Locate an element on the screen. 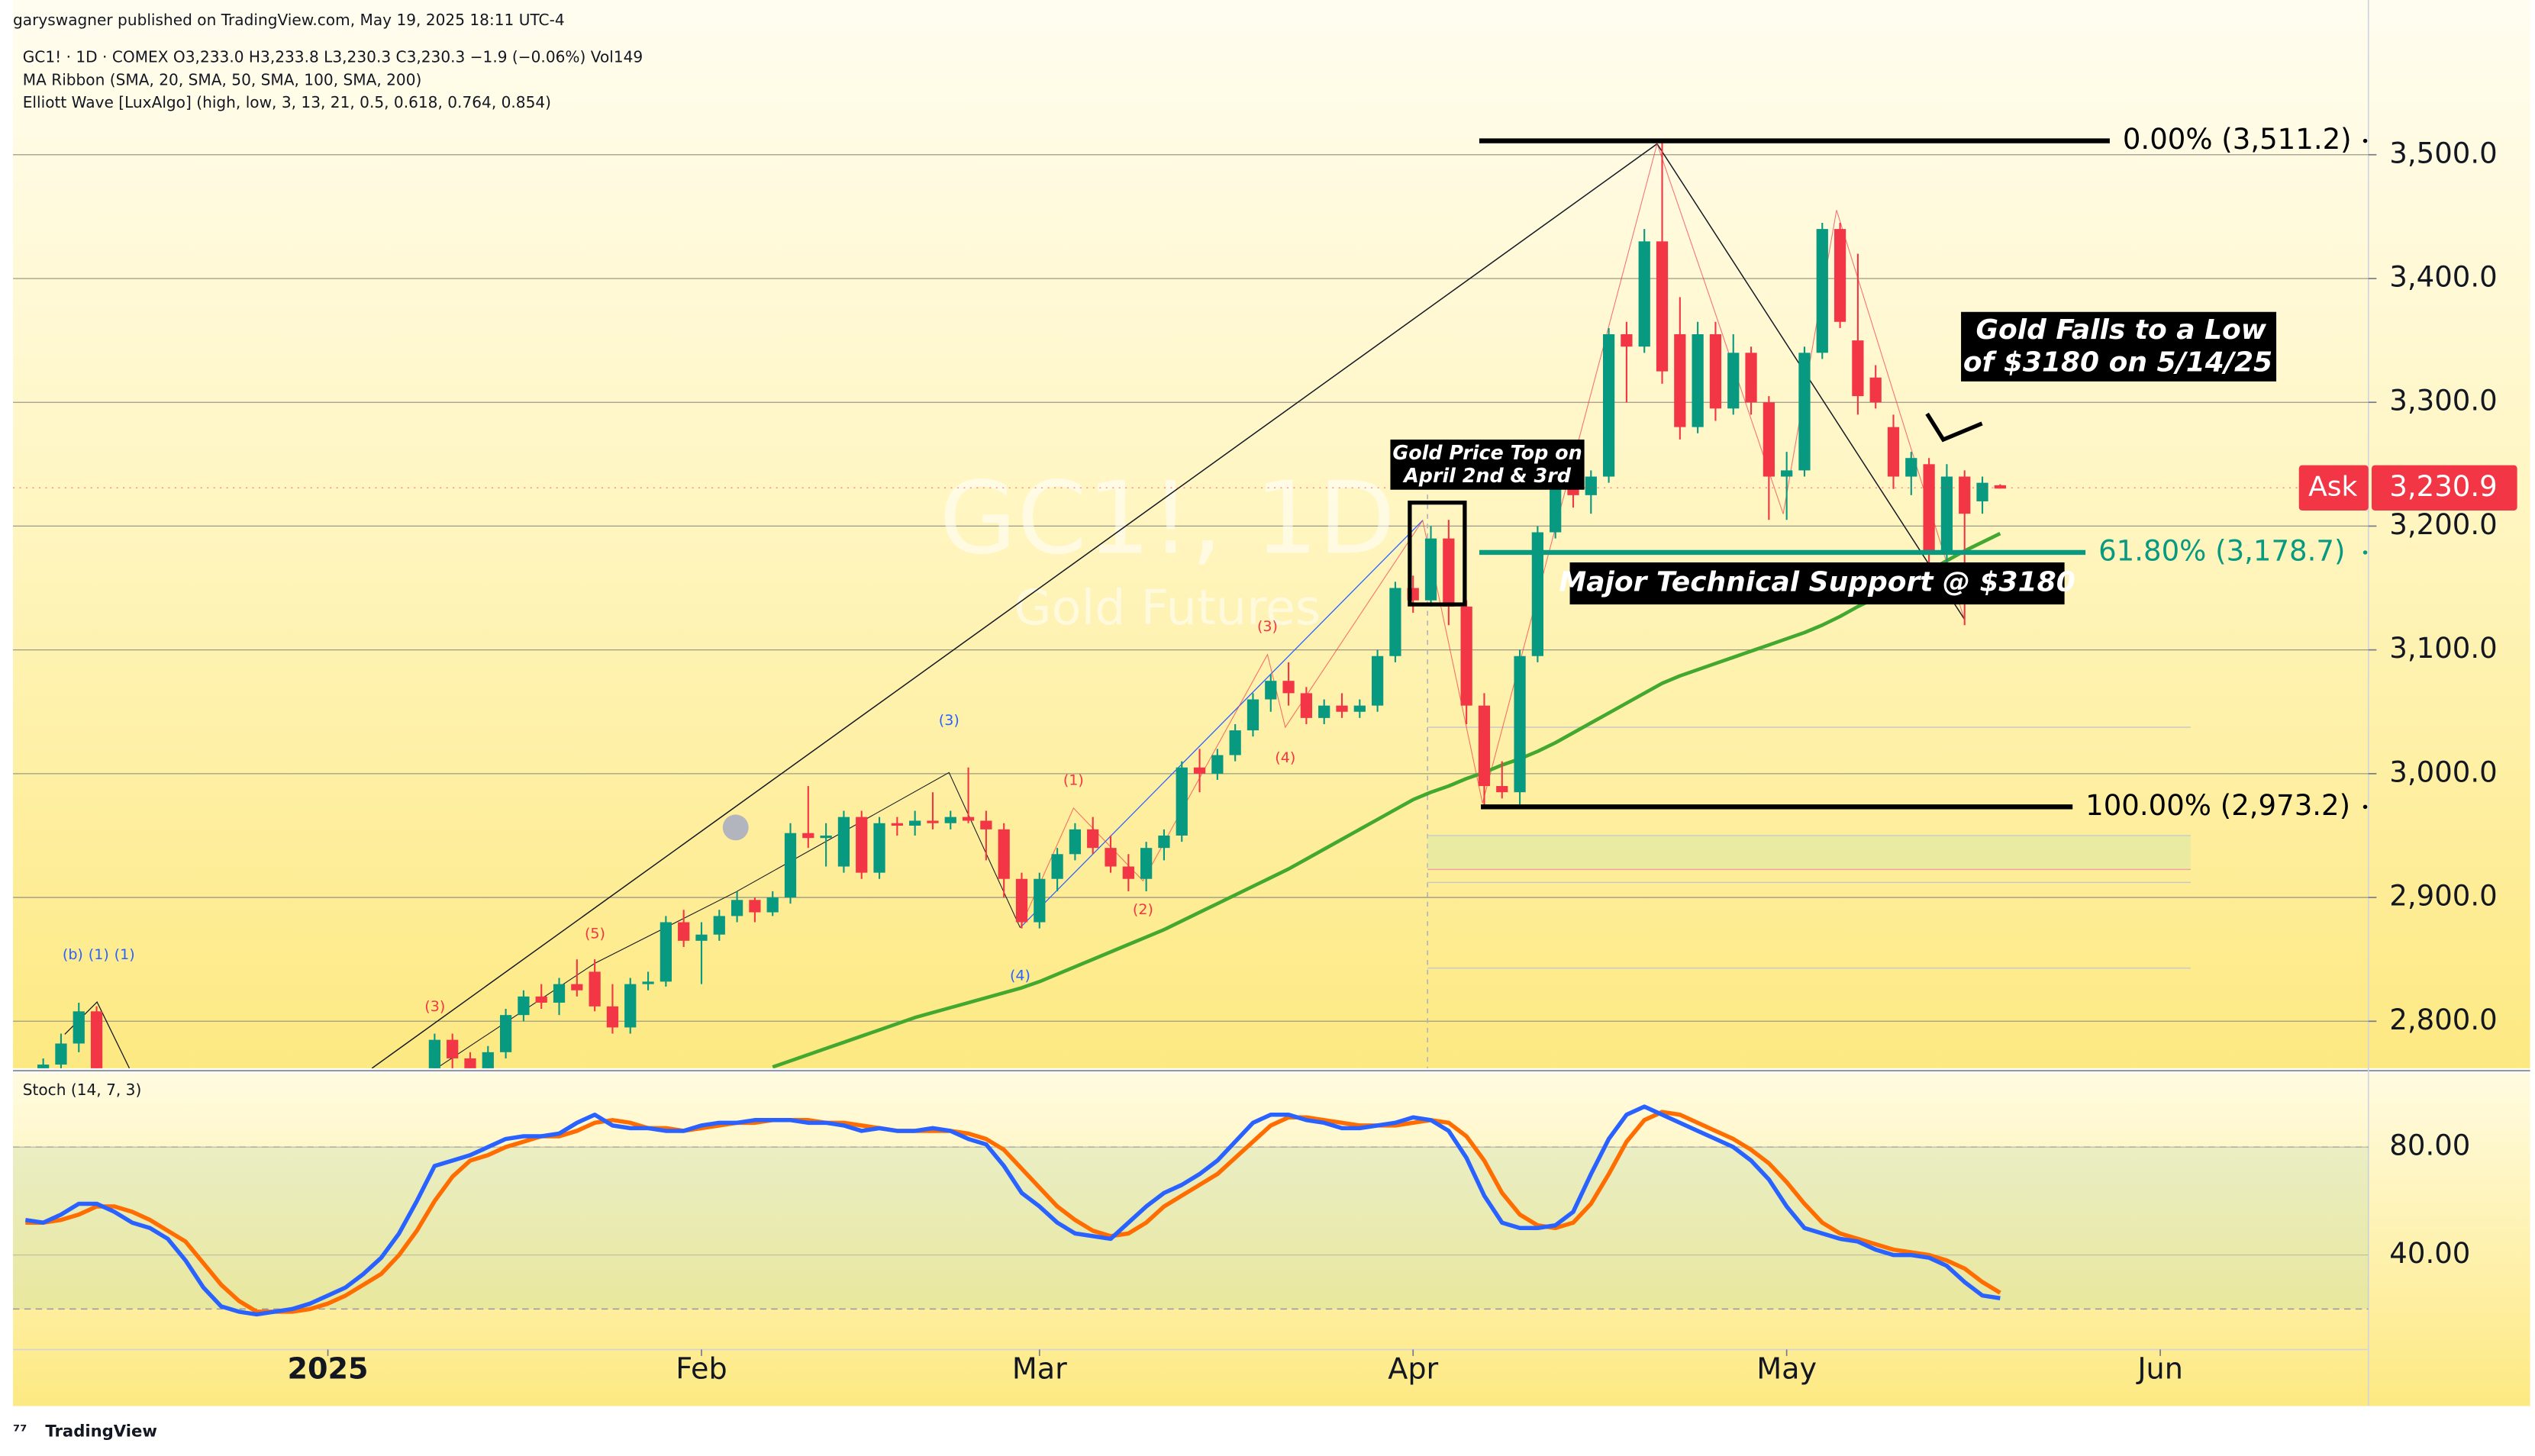  note-text: Gold Falls to a Low is located at coordinates (2120, 330).